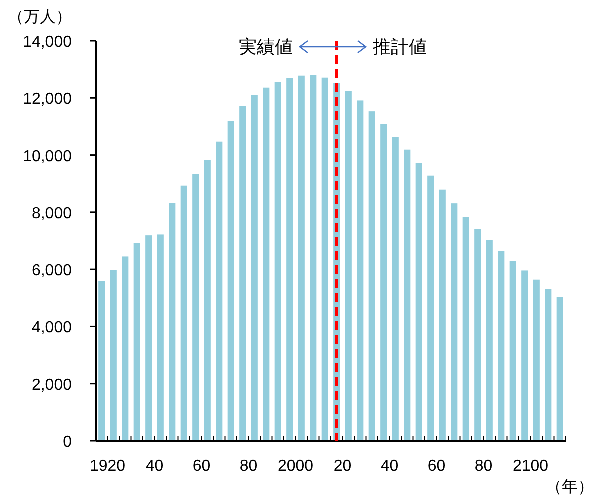  Describe the element at coordinates (40, 17) in the screenshot. I see `y-axis-title: （万人）` at that location.